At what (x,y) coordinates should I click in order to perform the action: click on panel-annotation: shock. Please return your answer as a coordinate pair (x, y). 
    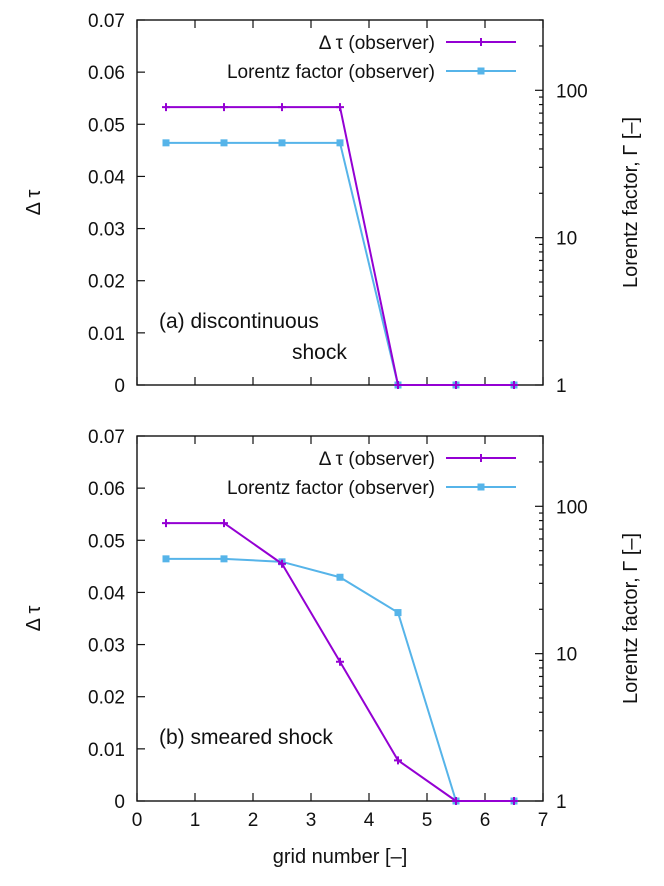
    Looking at the image, I should click on (319, 352).